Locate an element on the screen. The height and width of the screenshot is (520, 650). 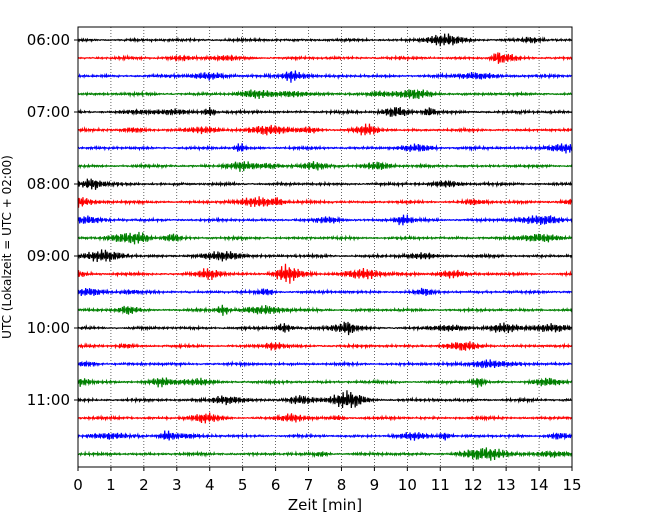
x-tick-label-9: 9 is located at coordinates (375, 485).